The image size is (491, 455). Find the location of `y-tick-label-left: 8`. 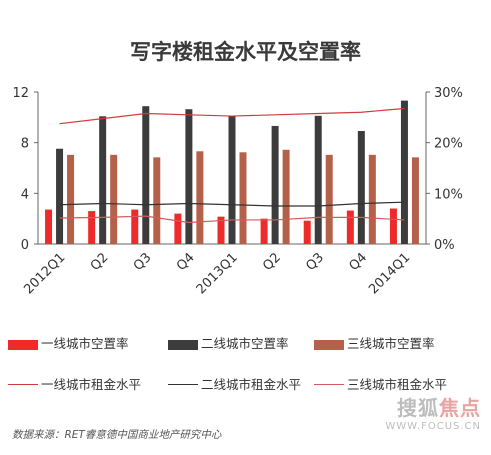

y-tick-label-left: 8 is located at coordinates (25, 144).